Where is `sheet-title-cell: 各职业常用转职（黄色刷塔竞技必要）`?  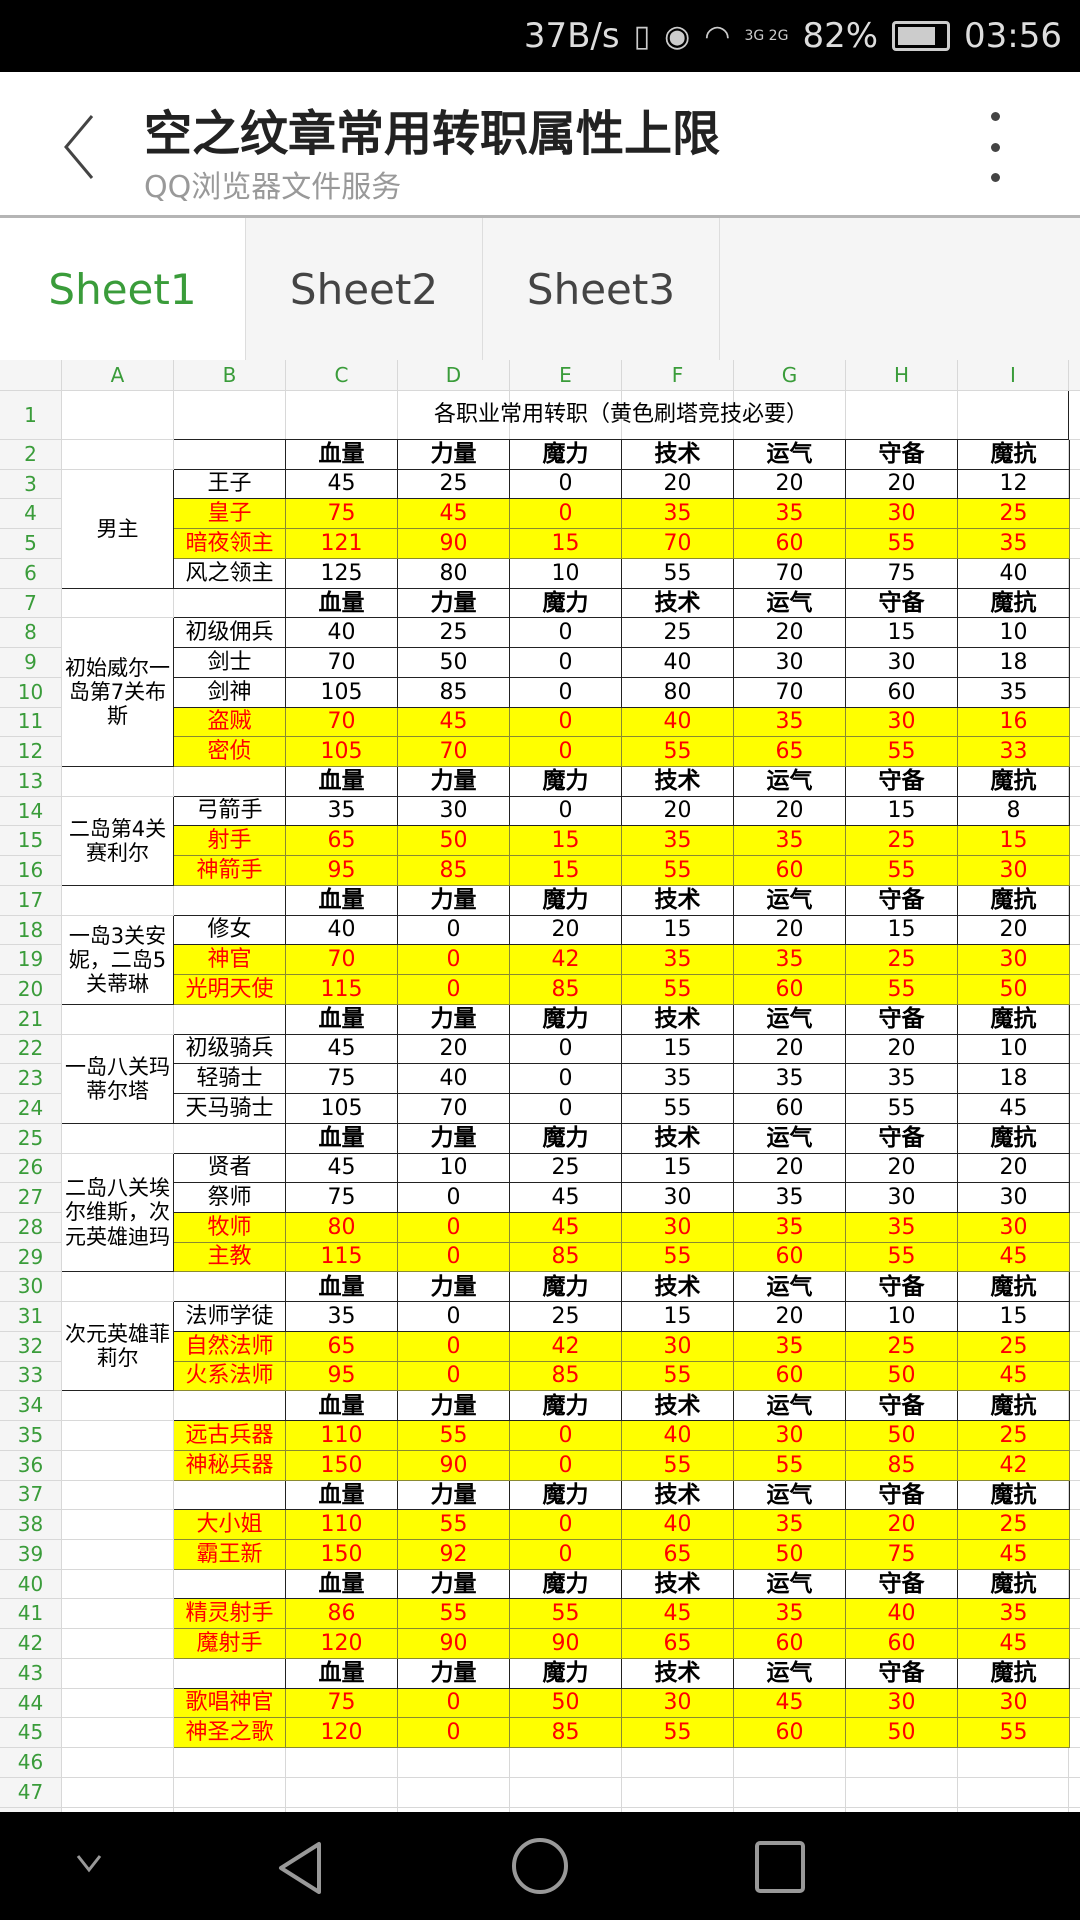 sheet-title-cell: 各职业常用转职（黄色刷塔竞技必要） is located at coordinates (621, 415).